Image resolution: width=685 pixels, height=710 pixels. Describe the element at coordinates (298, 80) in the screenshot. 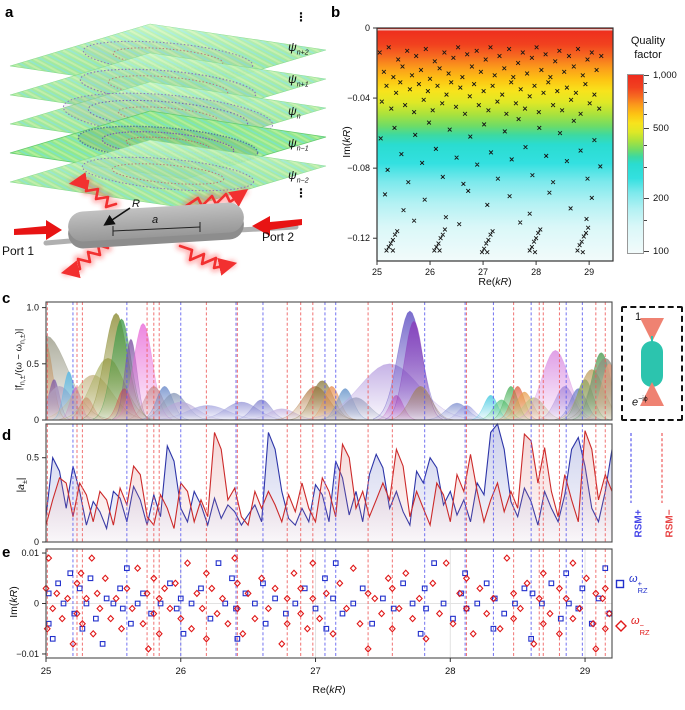

I see `psi-label-n+1: ψn+1` at that location.